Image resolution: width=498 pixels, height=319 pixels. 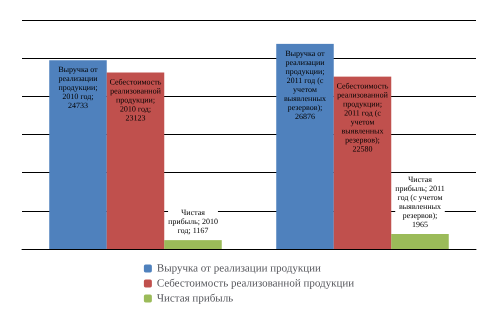 What do you see at coordinates (193, 222) in the screenshot?
I see `data-label: Чистая прибыль; 2010 год; 1167` at bounding box center [193, 222].